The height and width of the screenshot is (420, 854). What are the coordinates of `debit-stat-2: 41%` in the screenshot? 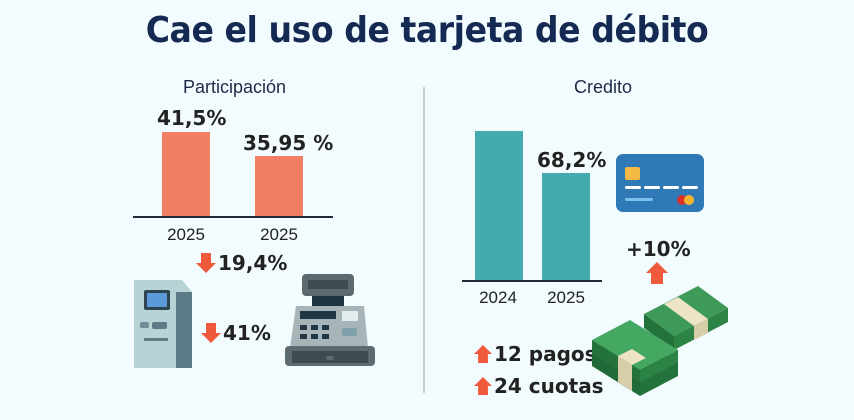 It's located at (236, 333).